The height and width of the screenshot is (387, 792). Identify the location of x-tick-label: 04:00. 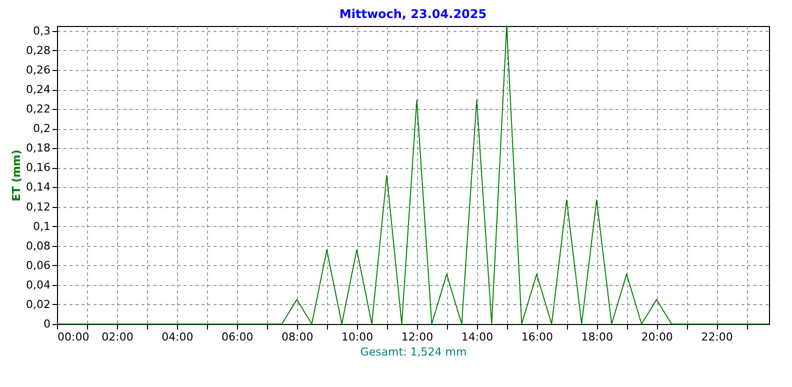
(178, 337).